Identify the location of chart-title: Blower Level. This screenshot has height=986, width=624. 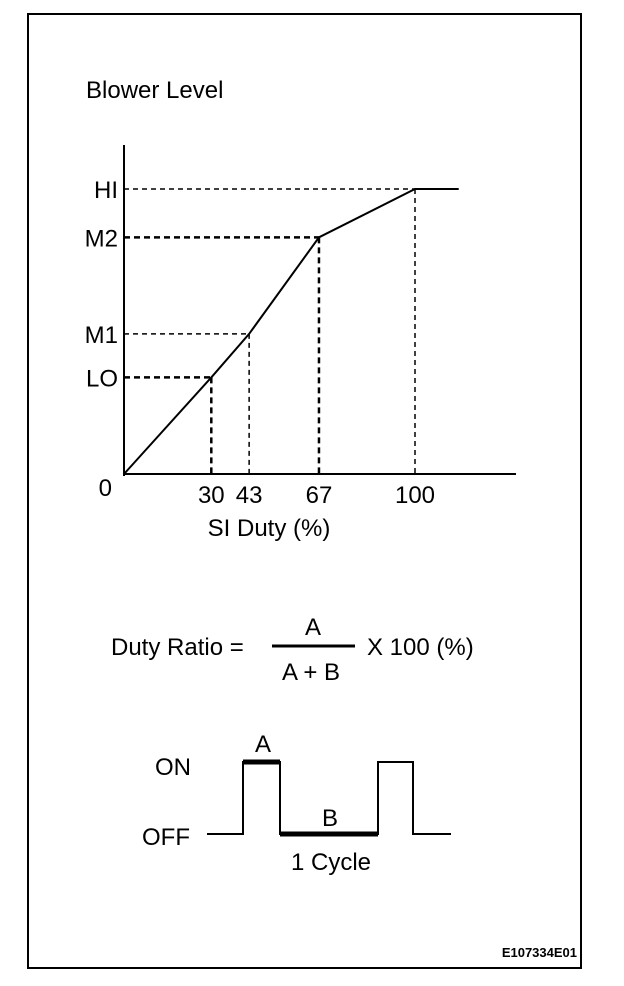
(154, 90).